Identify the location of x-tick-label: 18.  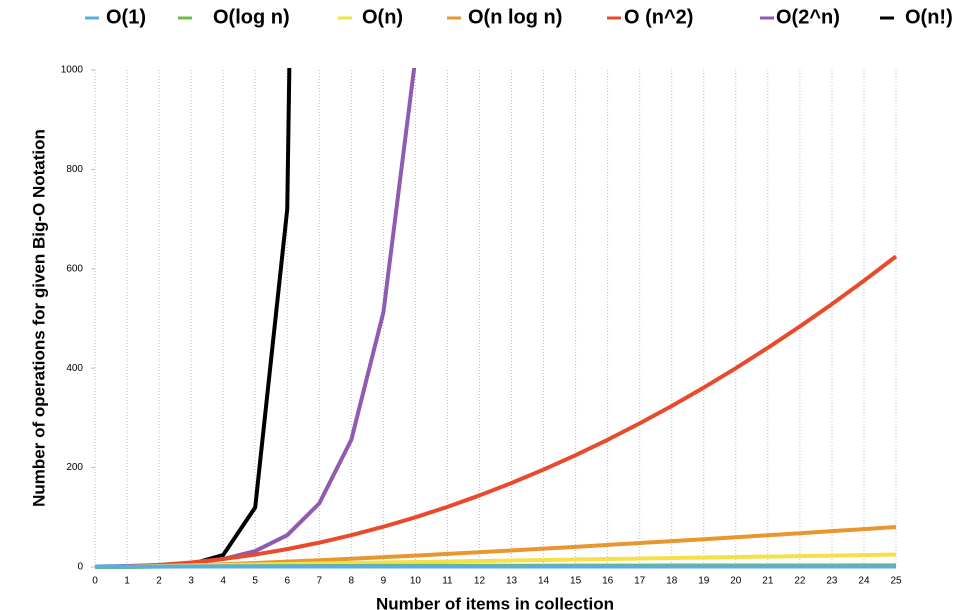
(672, 581).